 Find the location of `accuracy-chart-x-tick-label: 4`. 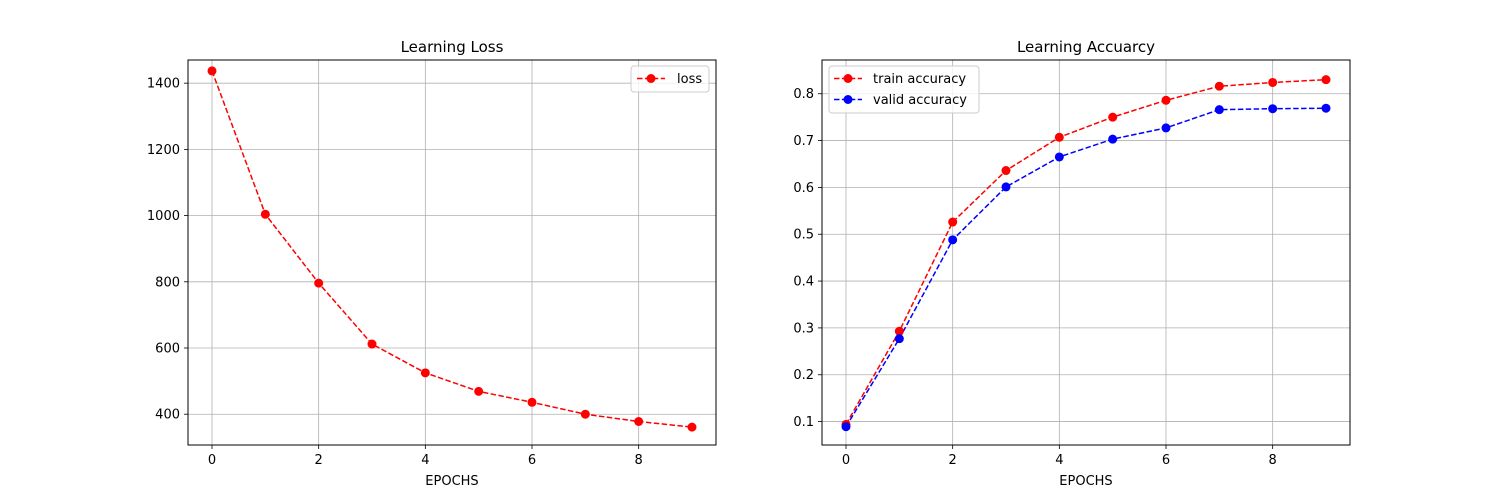

accuracy-chart-x-tick-label: 4 is located at coordinates (1059, 460).